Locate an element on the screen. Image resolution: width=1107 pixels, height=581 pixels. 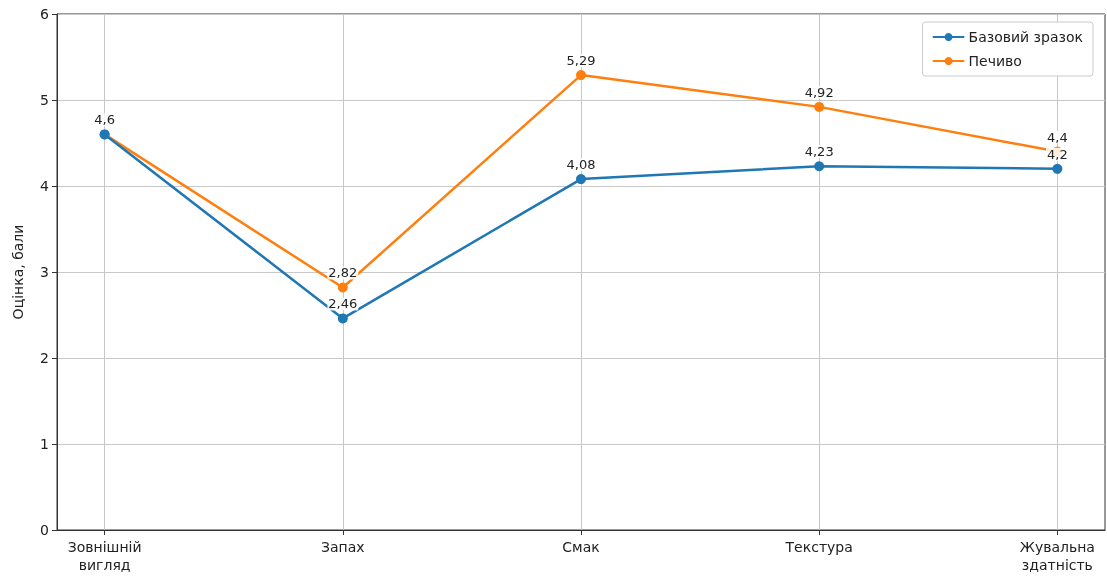
data-label: 4,6 is located at coordinates (104, 120).